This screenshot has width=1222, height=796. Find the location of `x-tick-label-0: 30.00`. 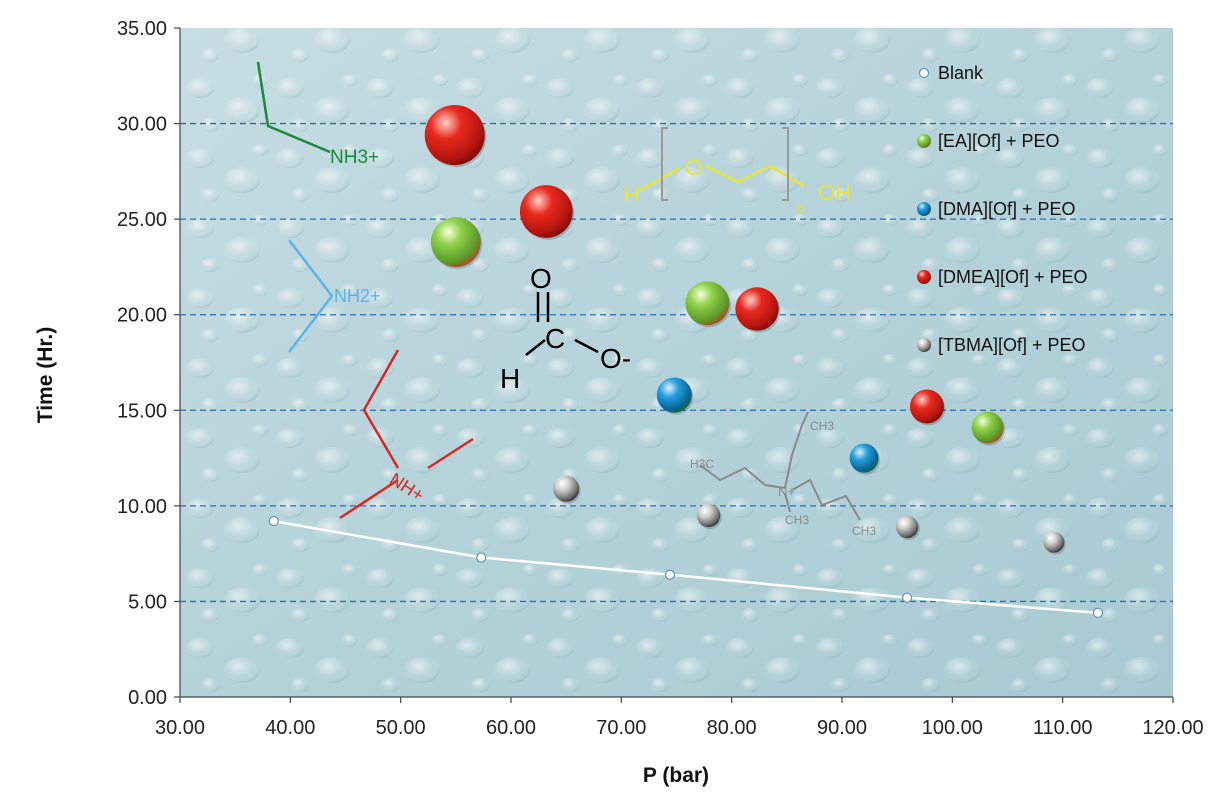

x-tick-label-0: 30.00 is located at coordinates (180, 728).